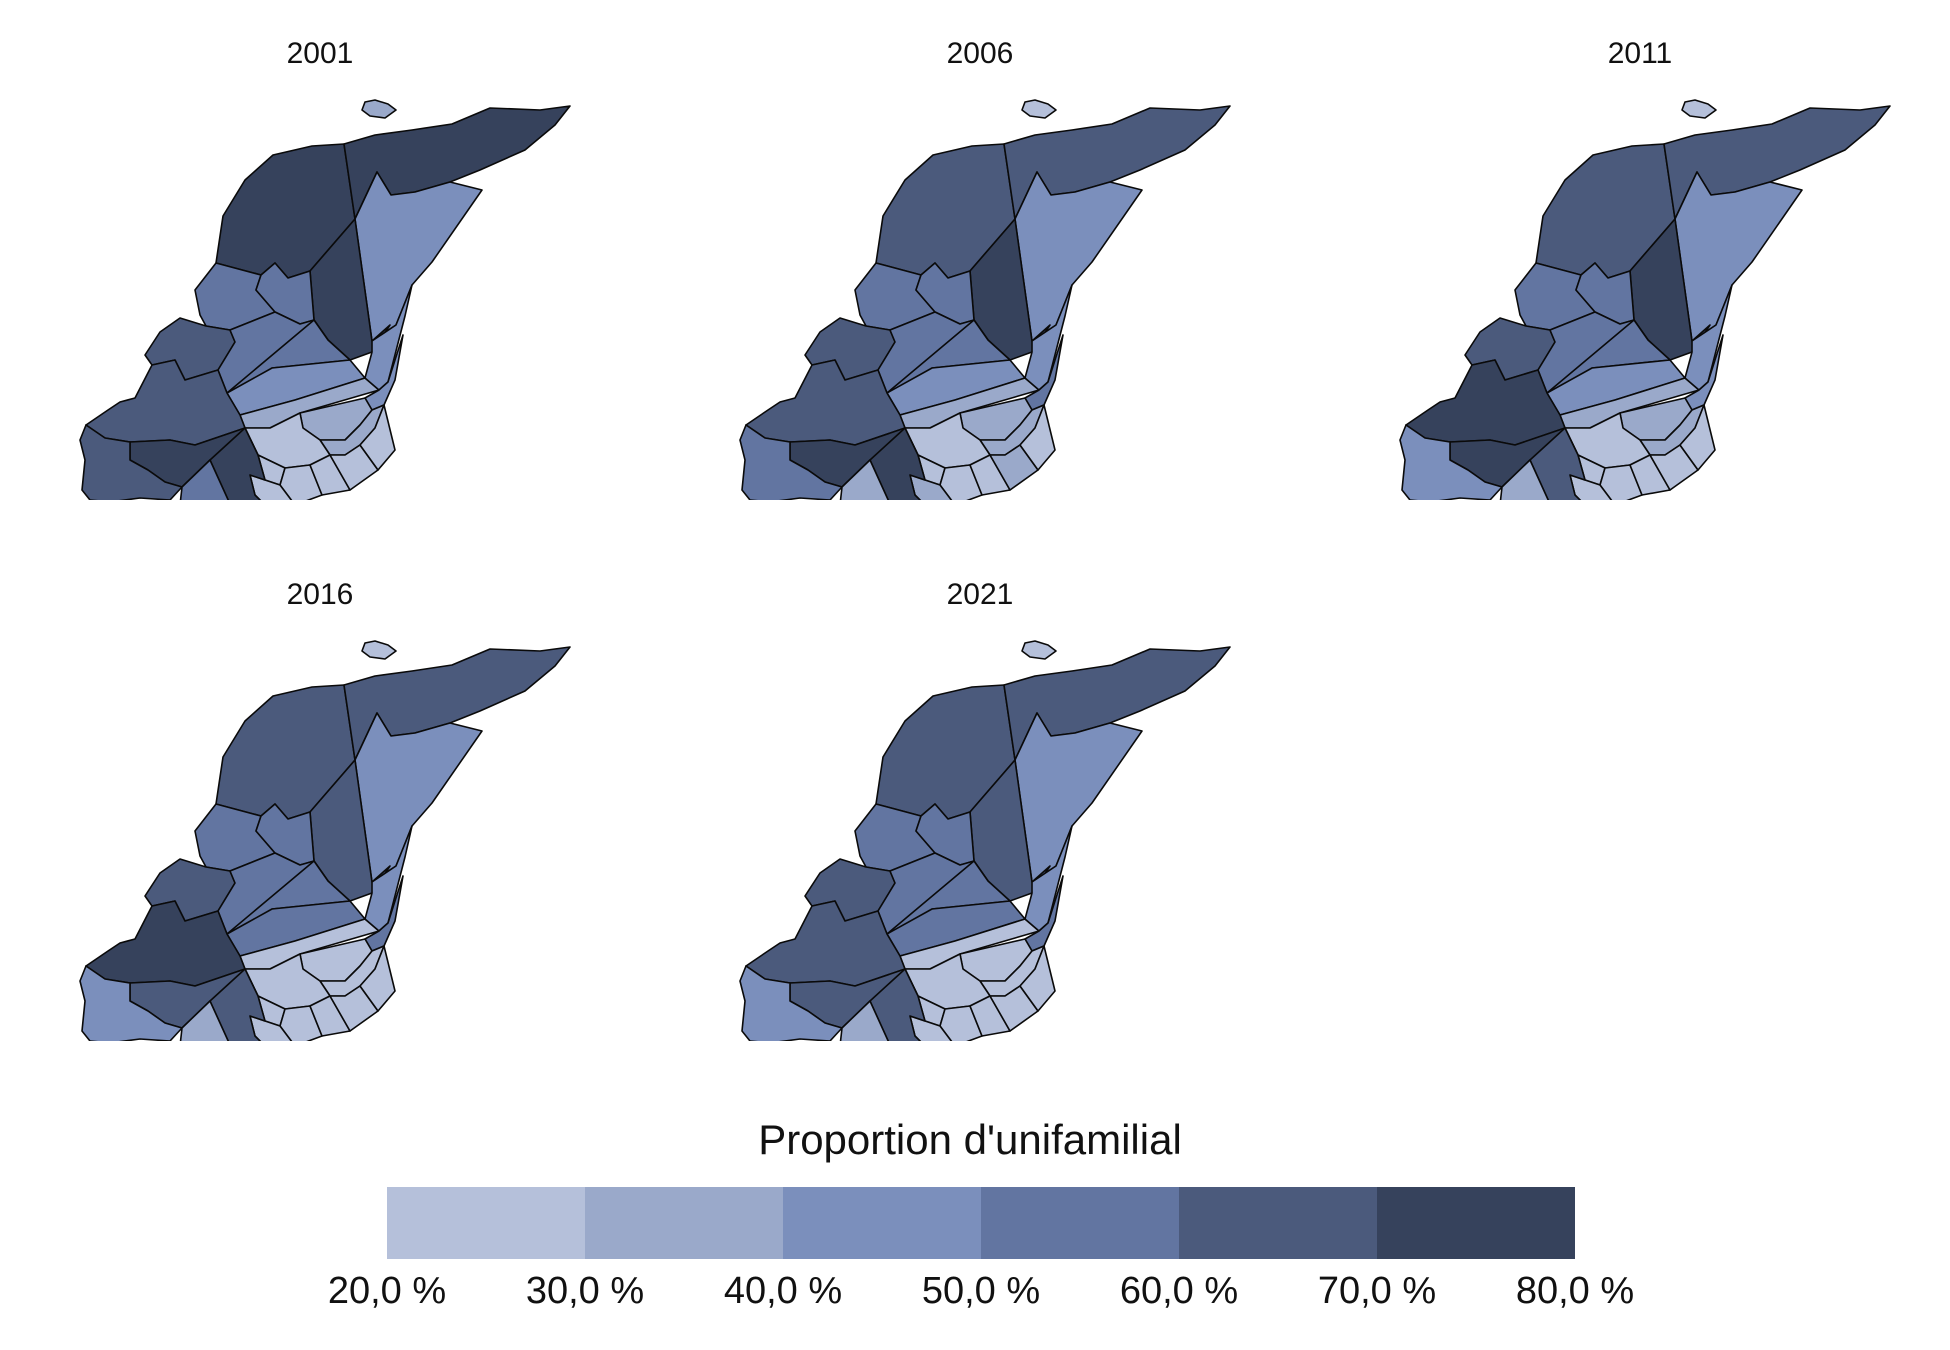 Image resolution: width=1950 pixels, height=1350 pixels. I want to click on map-panel-2011: 2011, so click(1640, 250).